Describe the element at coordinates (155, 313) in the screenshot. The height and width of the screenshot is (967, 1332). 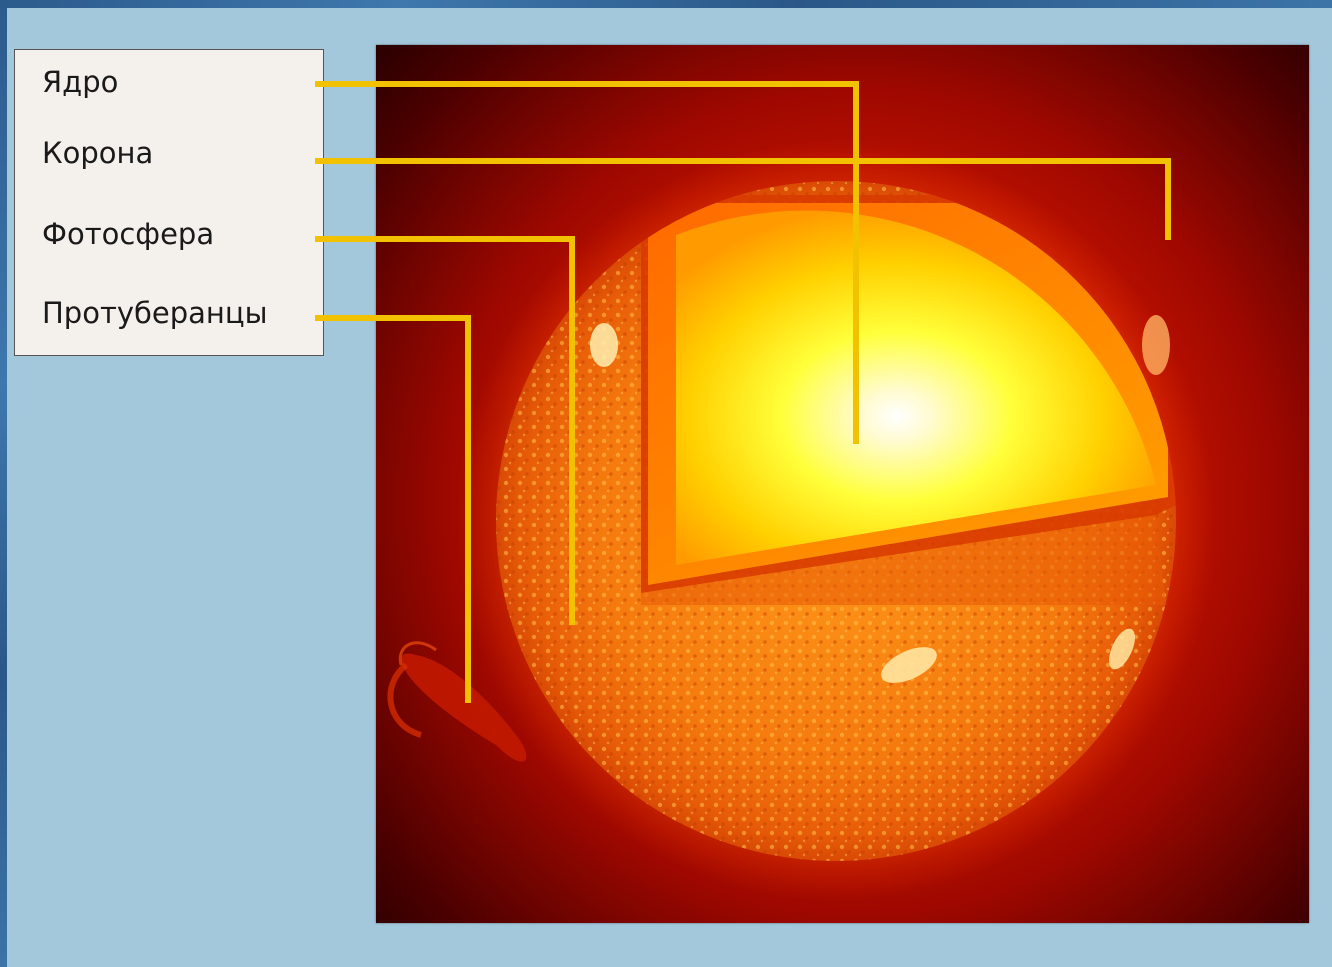
I see `legend-label-prominences: Протуберанцы` at that location.